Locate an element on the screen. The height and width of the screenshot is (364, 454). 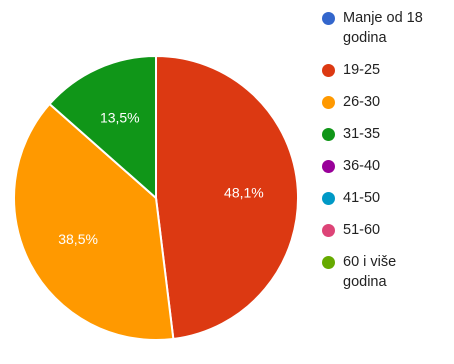
legend-item: Manje od 18 godina is located at coordinates (387, 28).